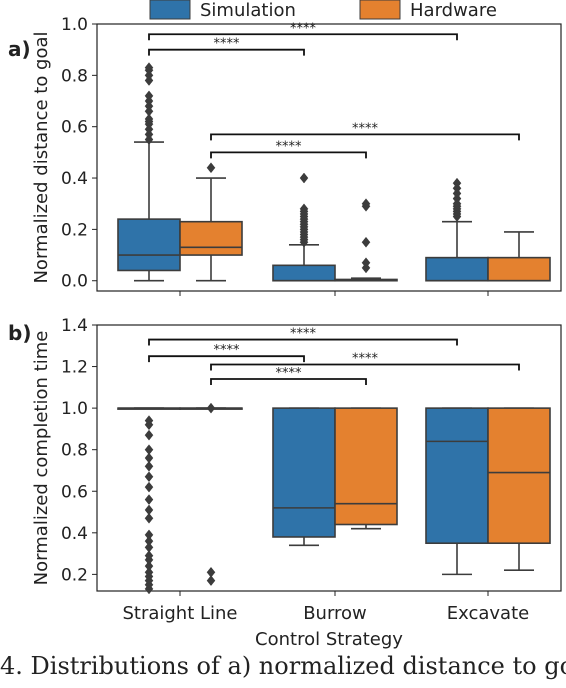 This screenshot has width=566, height=688. Describe the element at coordinates (19, 49) in the screenshot. I see `panel-label: a)` at that location.